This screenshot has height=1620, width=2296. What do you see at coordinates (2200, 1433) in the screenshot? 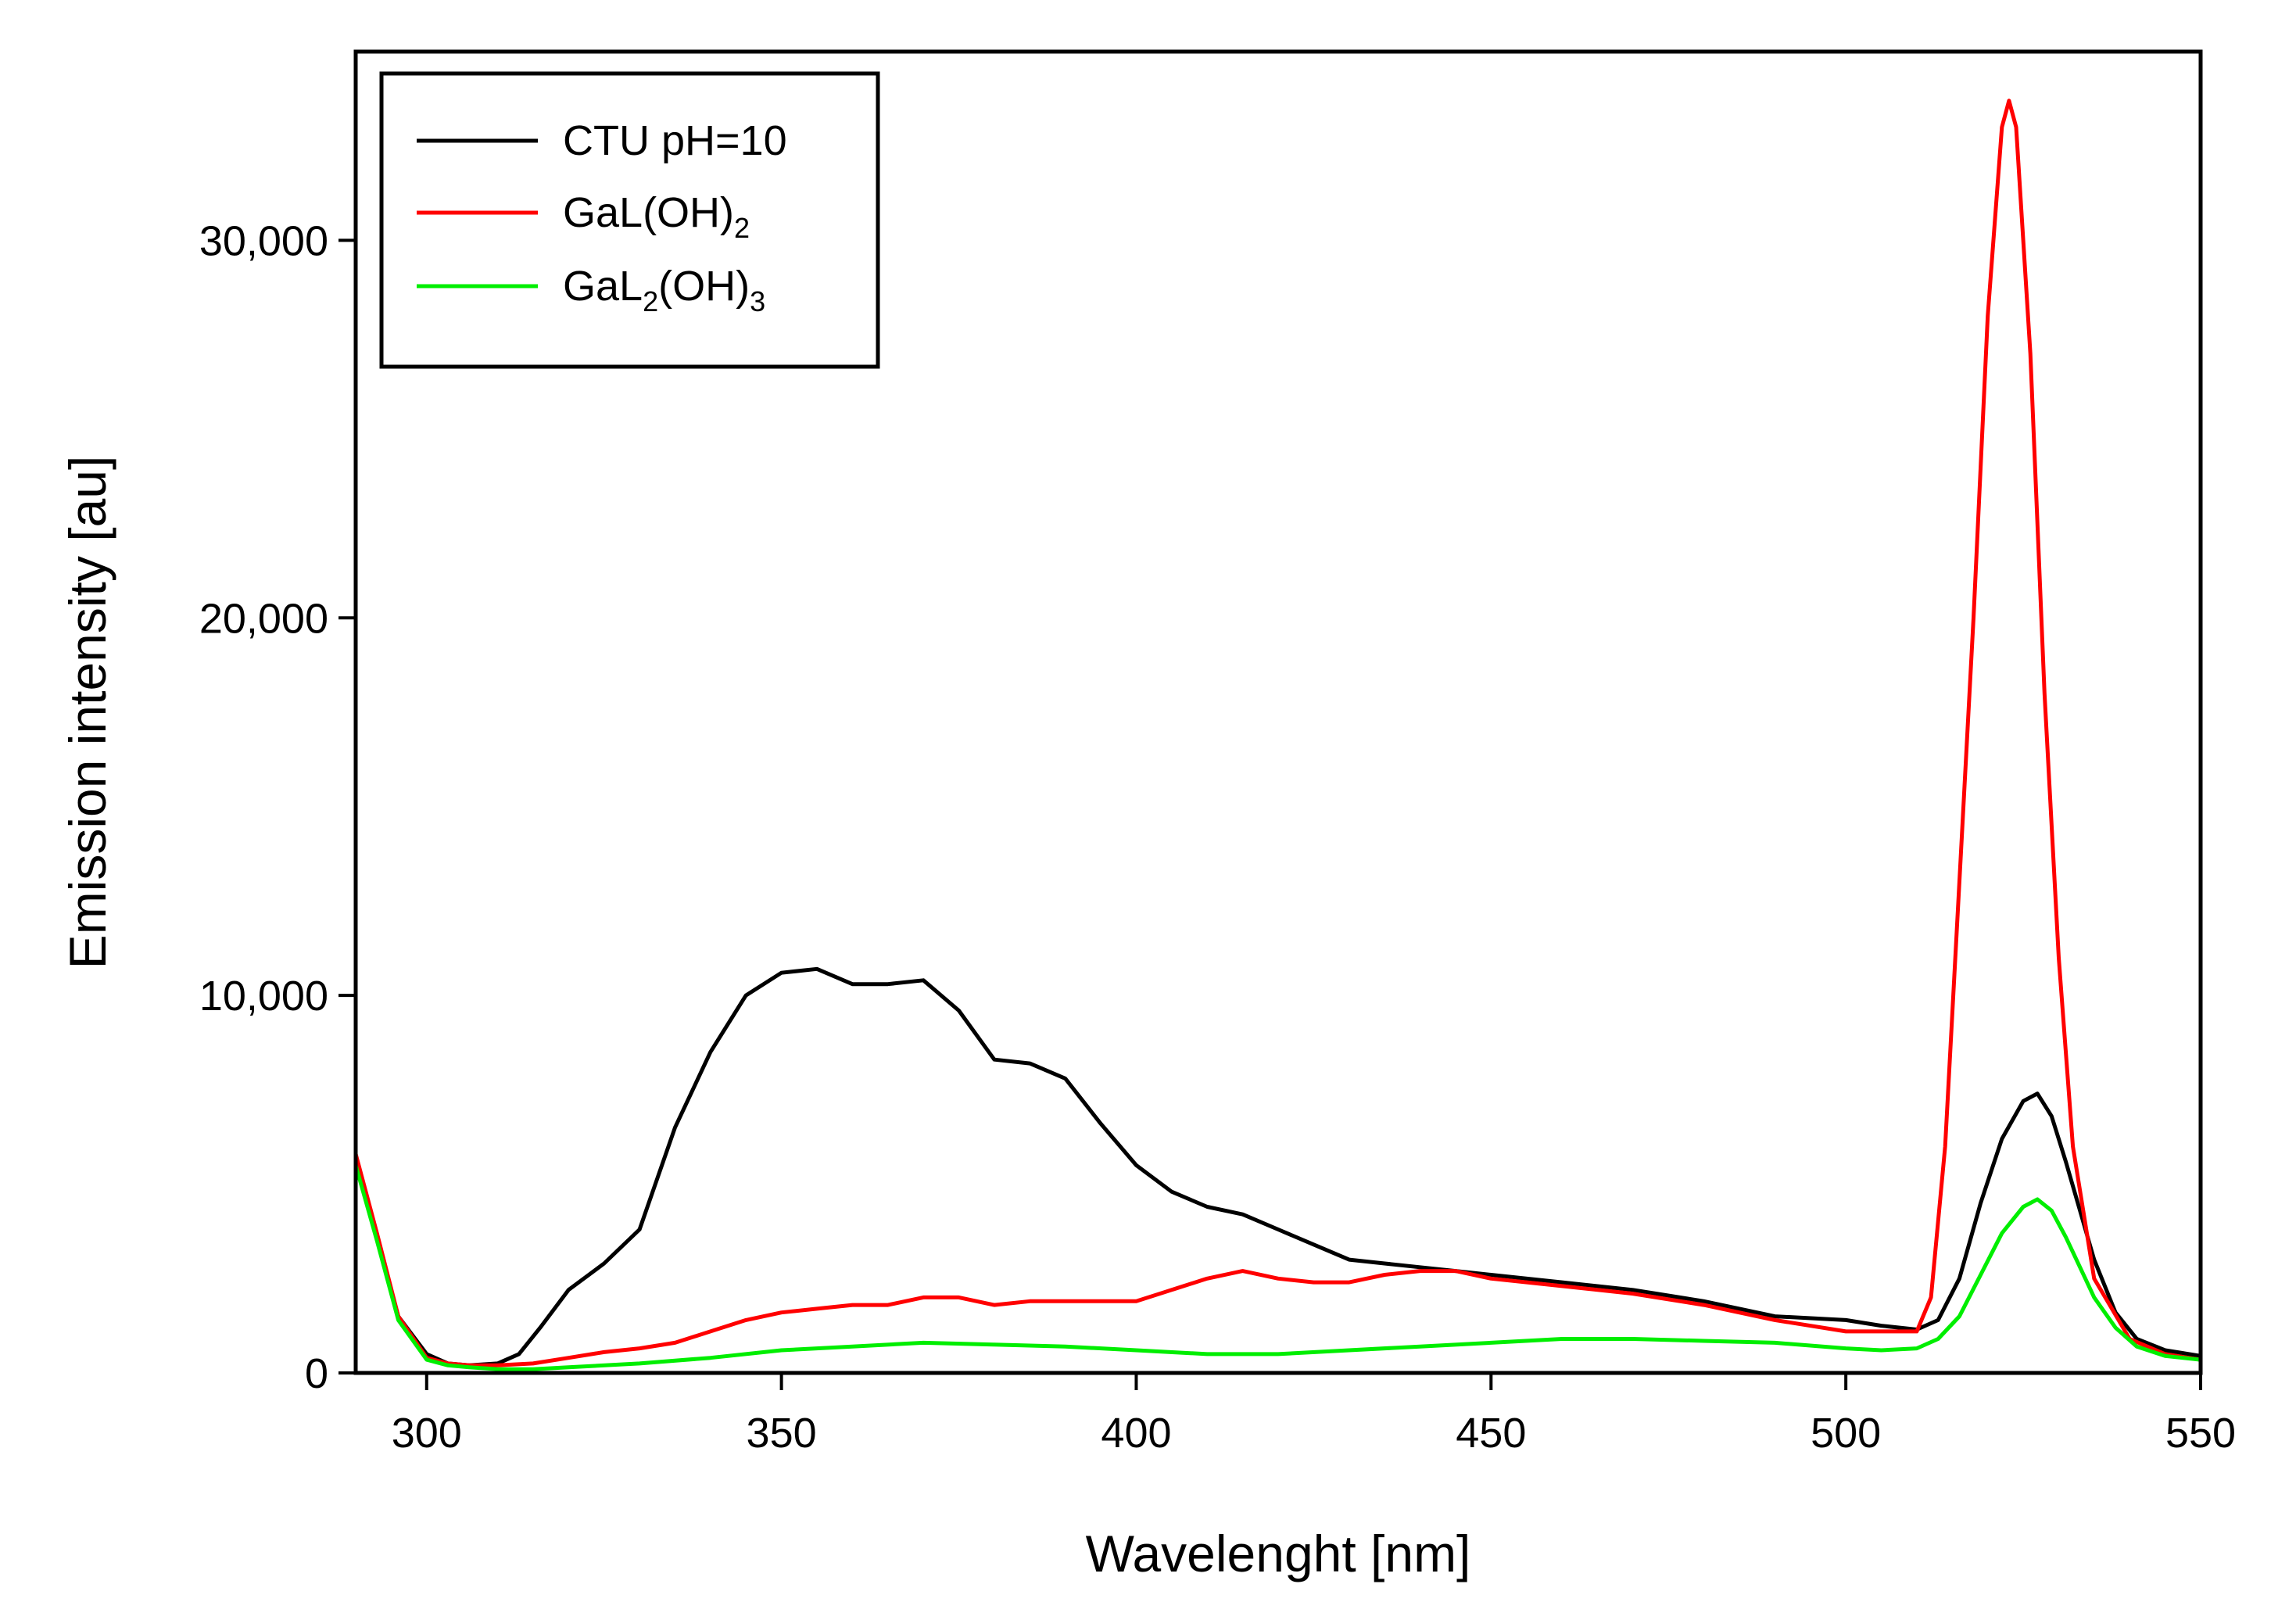
I see `x-tick-label: 550` at bounding box center [2200, 1433].